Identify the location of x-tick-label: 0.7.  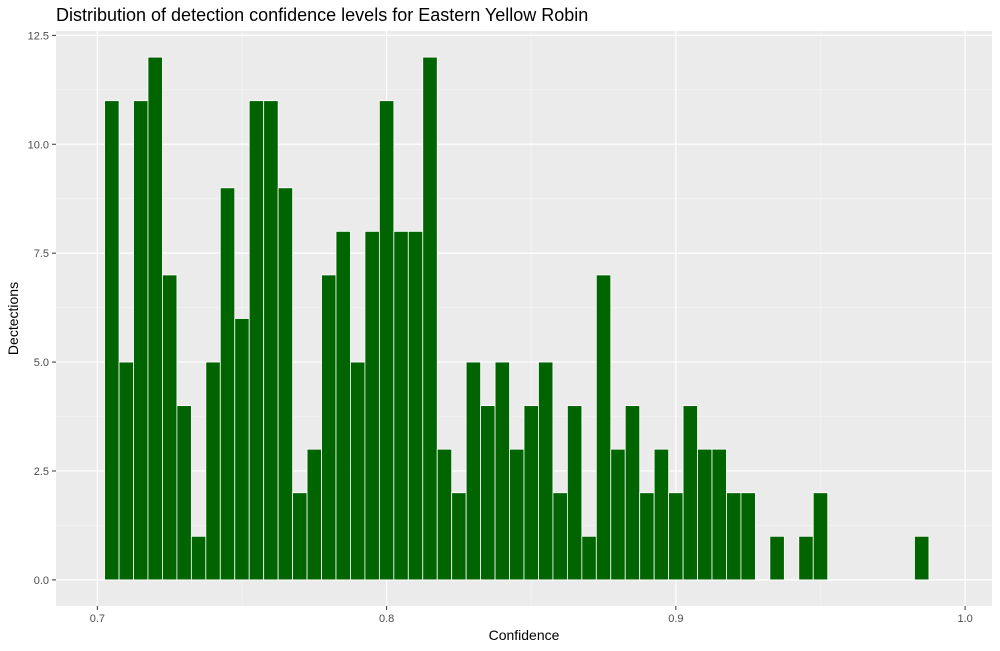
(97, 619).